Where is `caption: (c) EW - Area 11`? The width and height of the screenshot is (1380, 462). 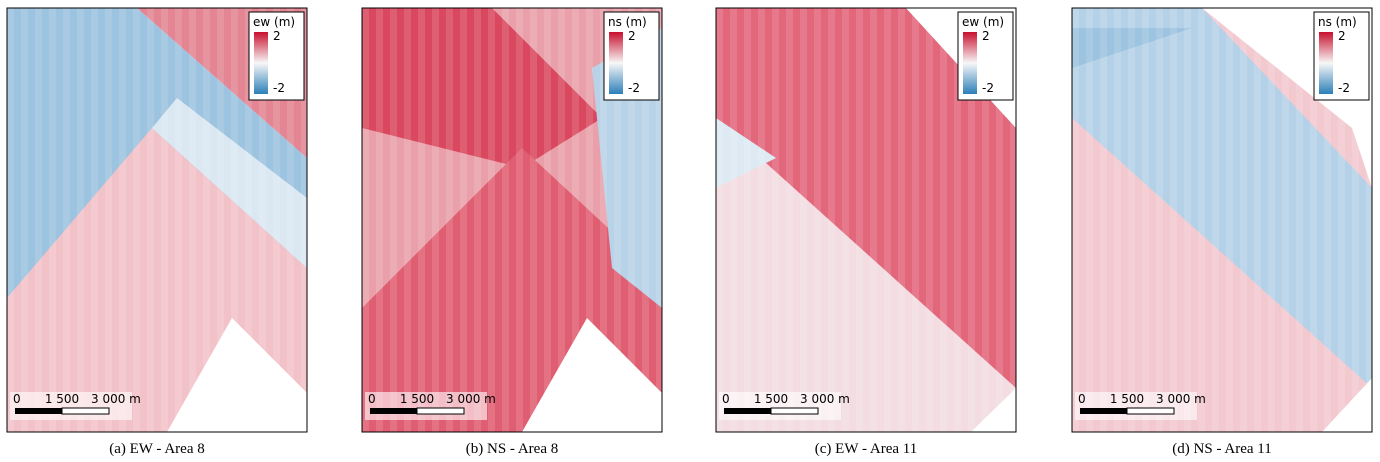
caption: (c) EW - Area 11 is located at coordinates (866, 449).